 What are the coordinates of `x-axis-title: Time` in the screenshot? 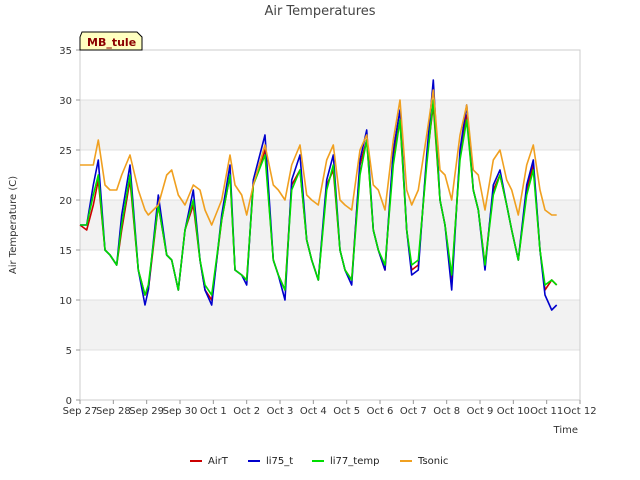 It's located at (565, 430).